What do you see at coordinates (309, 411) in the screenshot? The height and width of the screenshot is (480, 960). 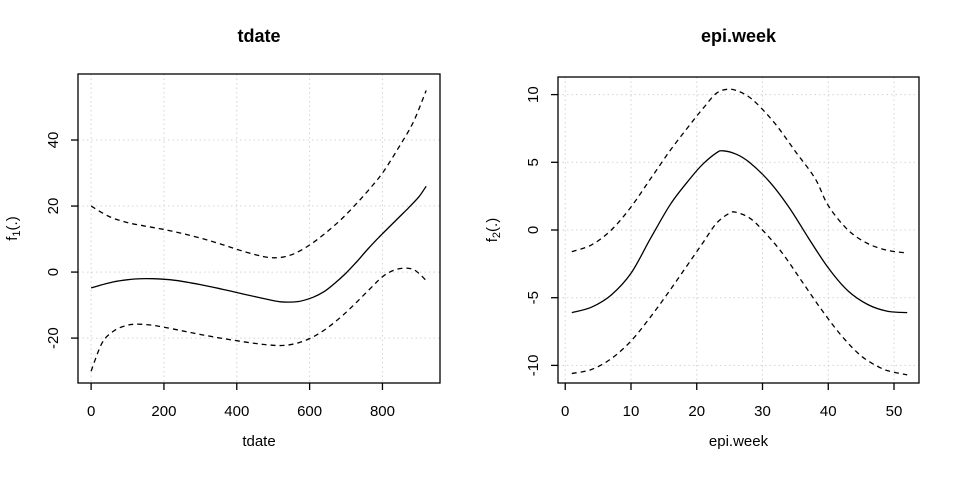 I see `x-tick-label: 600` at bounding box center [309, 411].